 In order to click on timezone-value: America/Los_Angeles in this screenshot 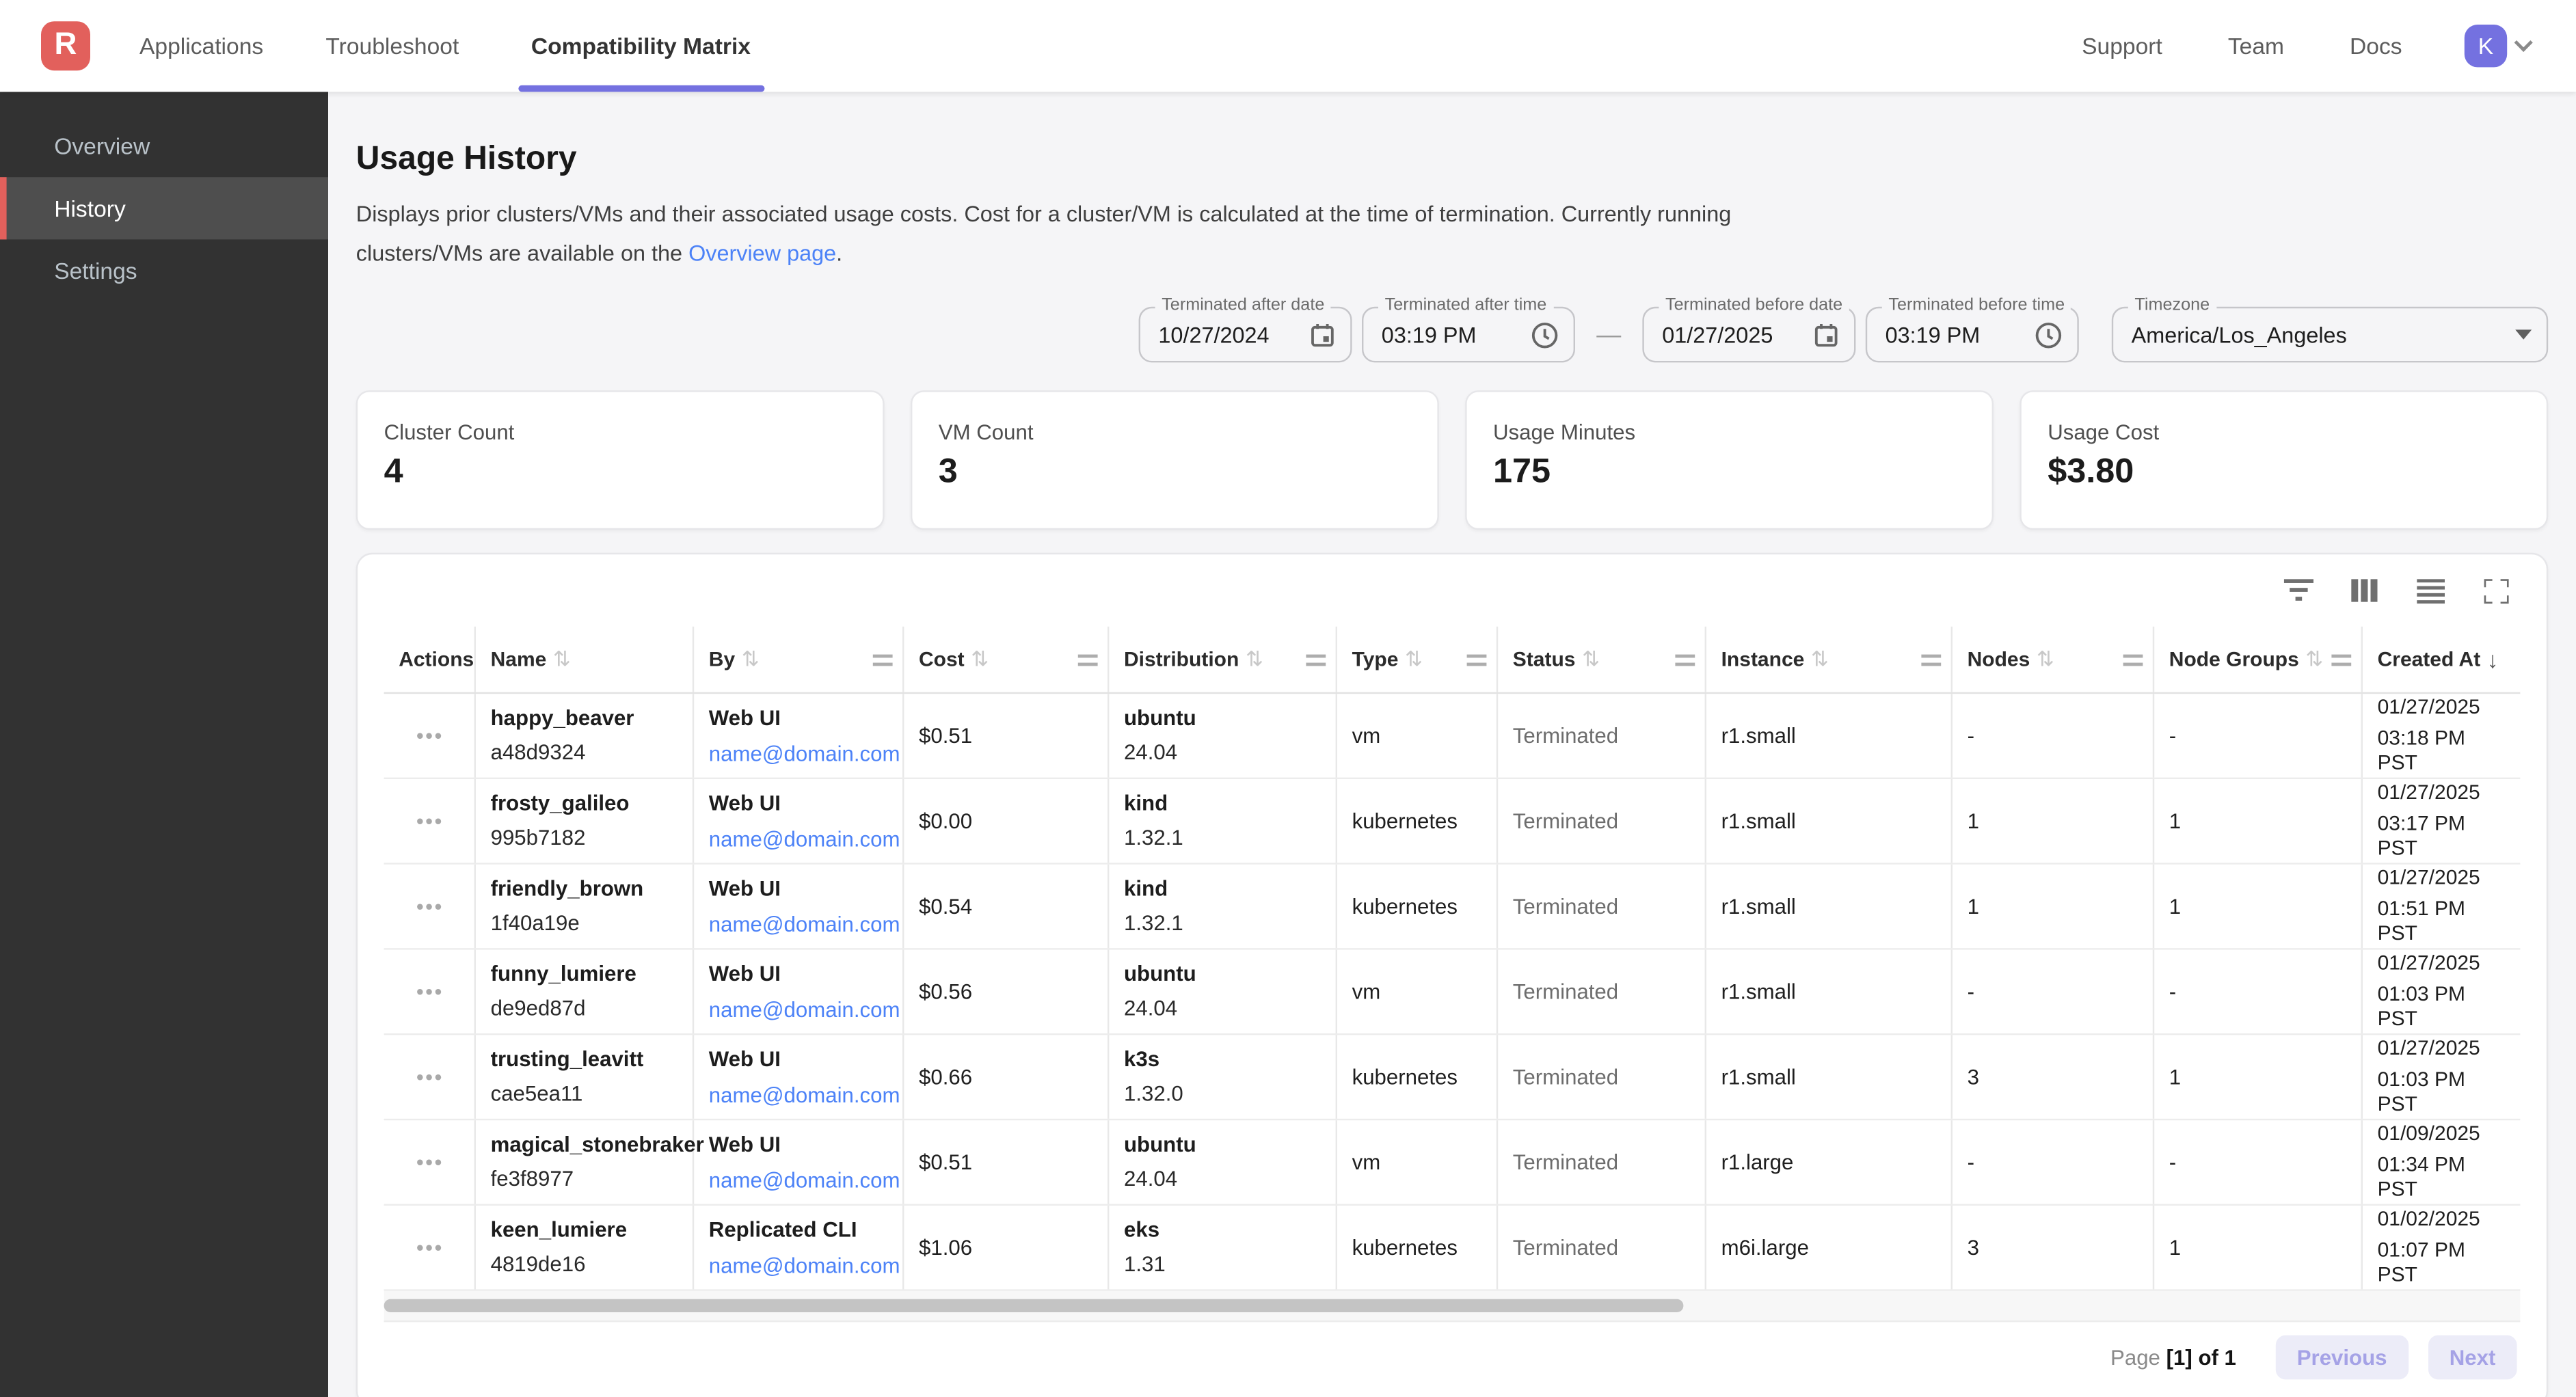, I will do `click(2239, 334)`.